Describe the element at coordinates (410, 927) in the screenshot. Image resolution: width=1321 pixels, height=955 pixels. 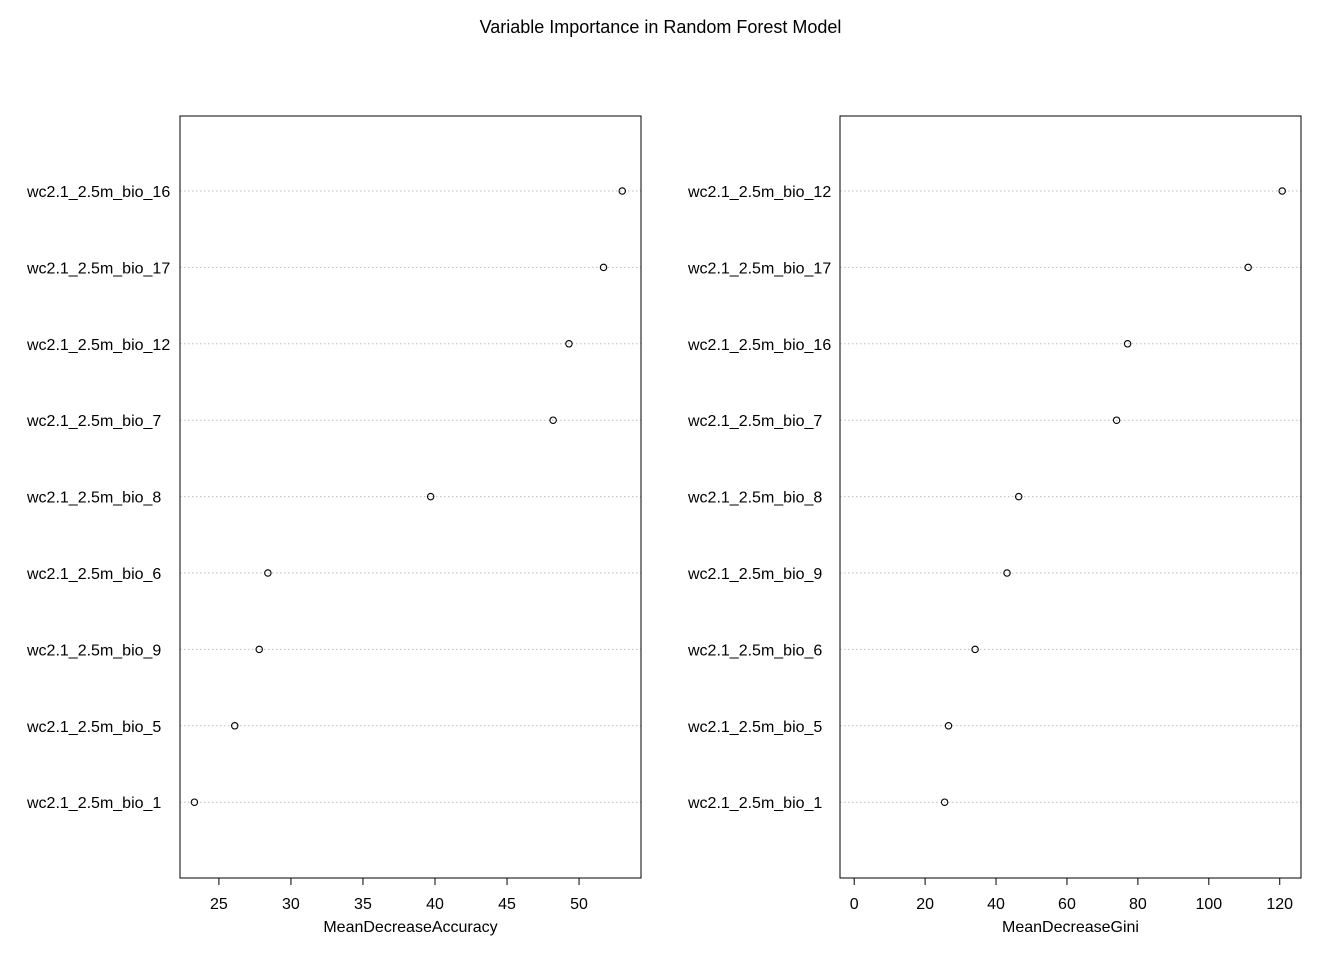
I see `x-axis-label: MeanDecreaseAccuracy` at that location.